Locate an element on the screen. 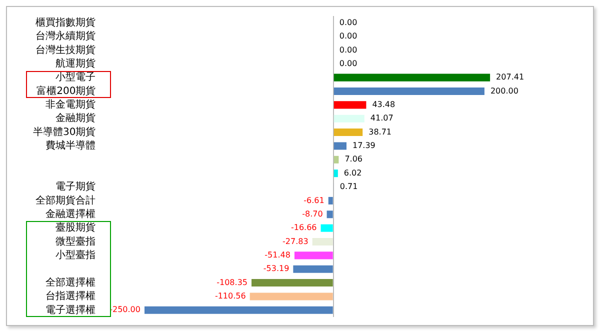 The width and height of the screenshot is (600, 333). y-tick-label: 小型電子 is located at coordinates (76, 77).